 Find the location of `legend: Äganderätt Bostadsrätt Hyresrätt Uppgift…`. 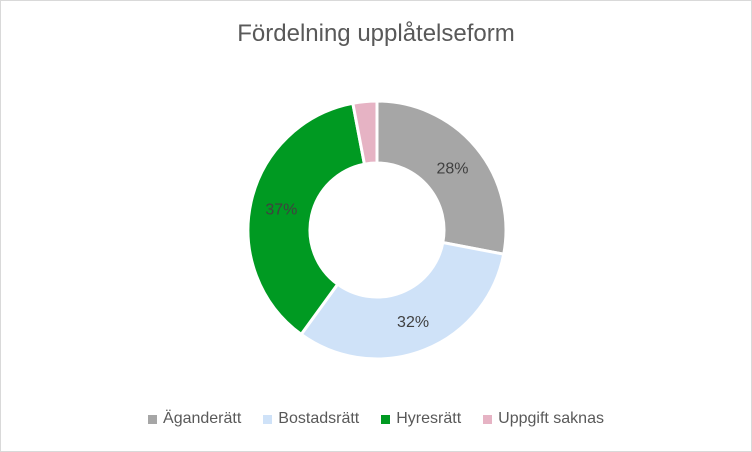

legend: Äganderätt Bostadsrätt Hyresrätt Uppgift… is located at coordinates (376, 419).